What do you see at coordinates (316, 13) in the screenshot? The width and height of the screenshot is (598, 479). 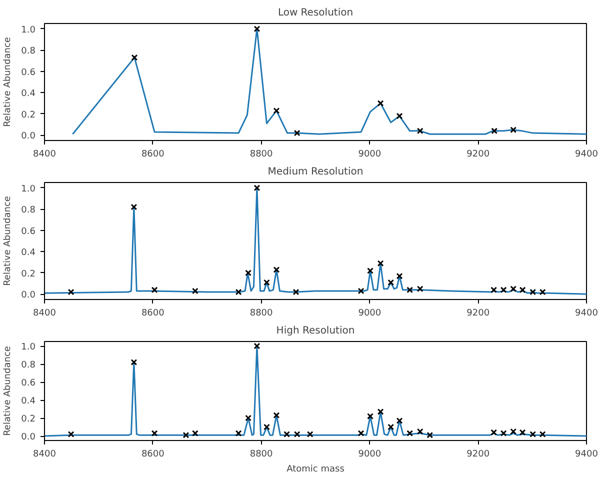 I see `chart-title: Low Resolution` at bounding box center [316, 13].